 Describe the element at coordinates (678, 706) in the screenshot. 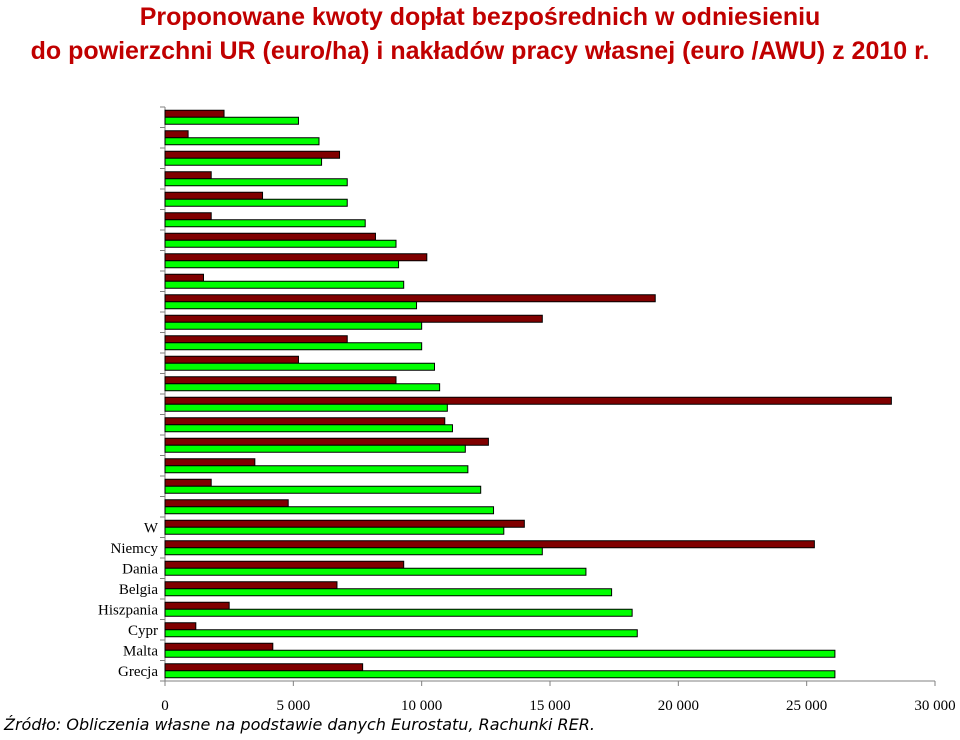

I see `x-tick-label: 20 000` at that location.